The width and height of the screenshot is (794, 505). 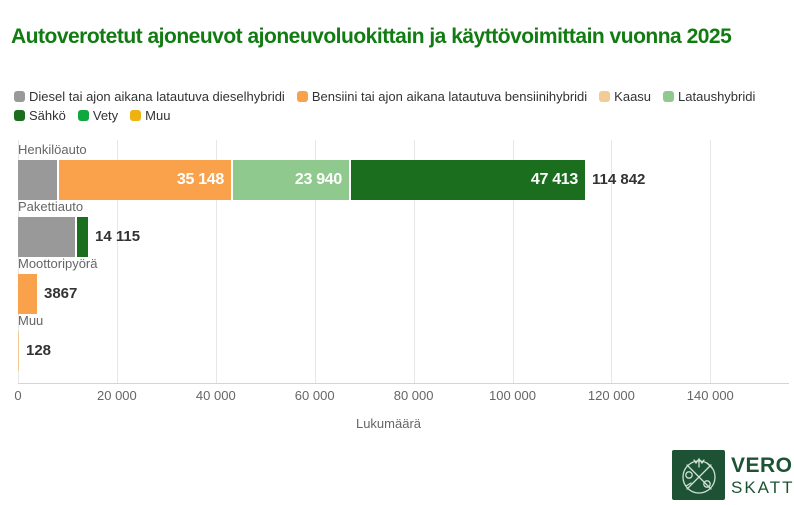 I want to click on legend-label: Kaasu, so click(x=633, y=96).